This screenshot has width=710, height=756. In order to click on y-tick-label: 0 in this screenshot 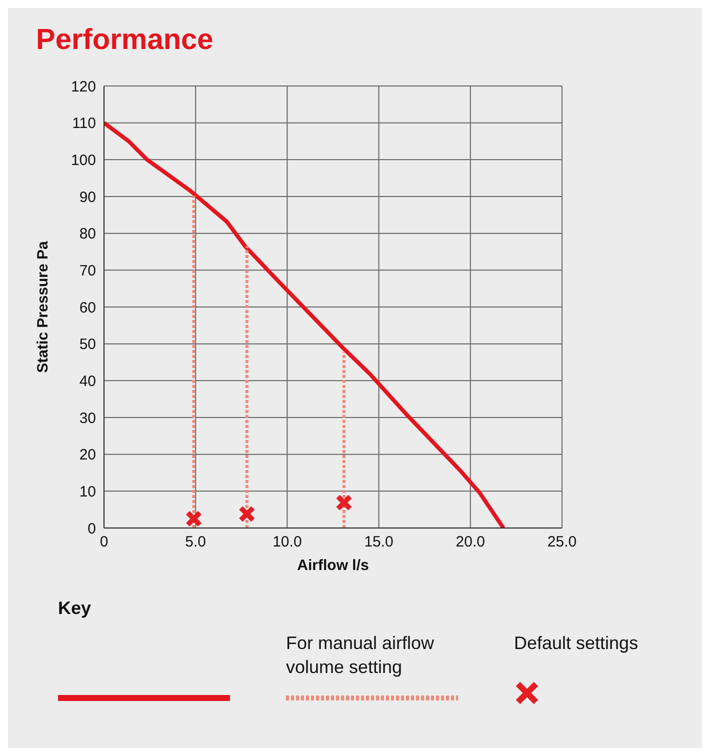, I will do `click(92, 529)`.